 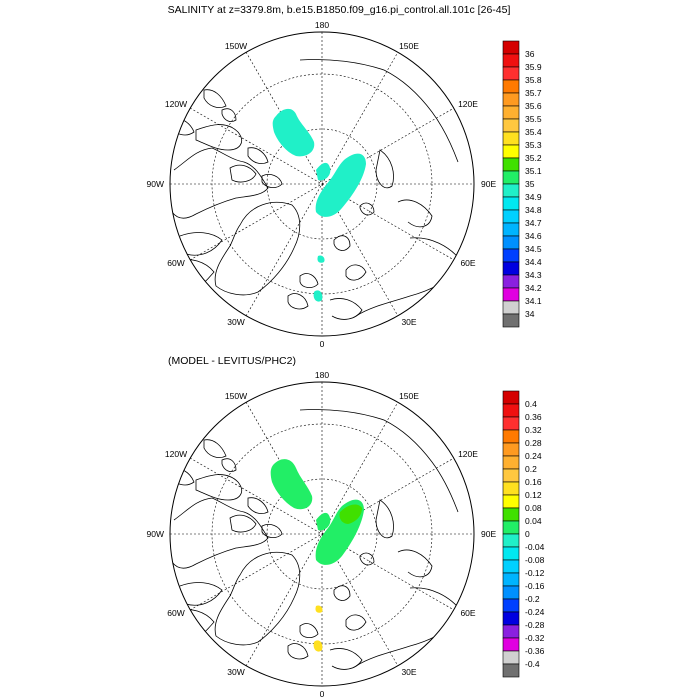 What do you see at coordinates (535, 625) in the screenshot?
I see `difference-colorbar-tick-label: -0.28` at bounding box center [535, 625].